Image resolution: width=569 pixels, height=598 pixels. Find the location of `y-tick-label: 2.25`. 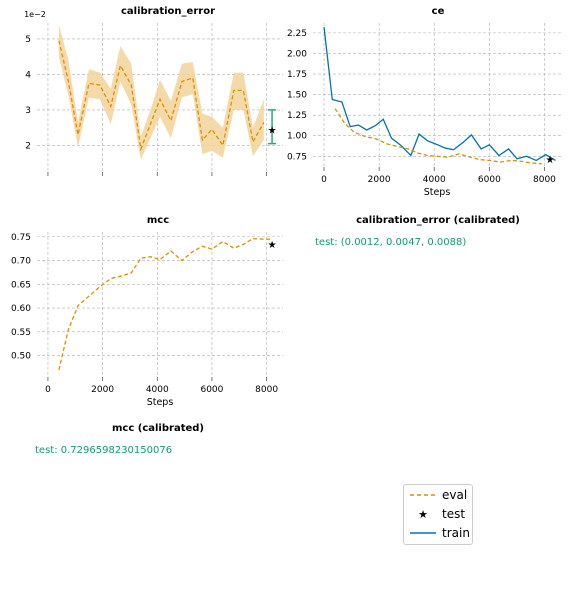

y-tick-label: 2.25 is located at coordinates (297, 34).